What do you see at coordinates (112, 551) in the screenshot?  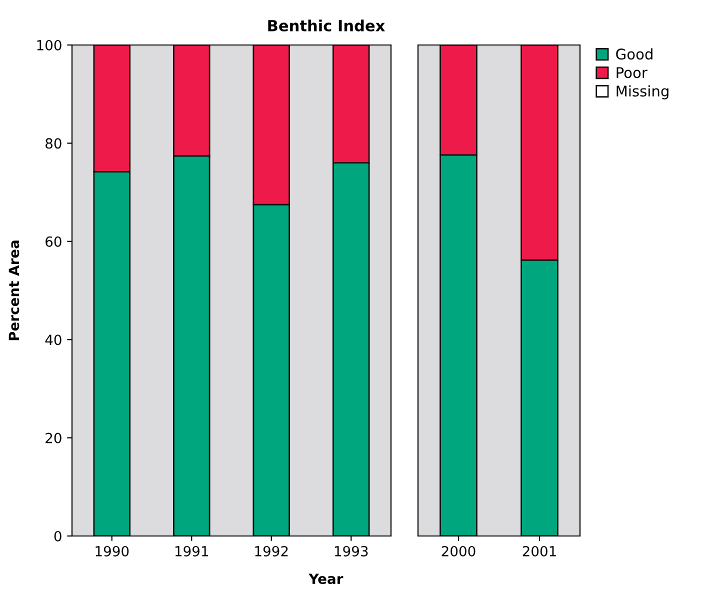 I see `x-tick-label: 1990` at bounding box center [112, 551].